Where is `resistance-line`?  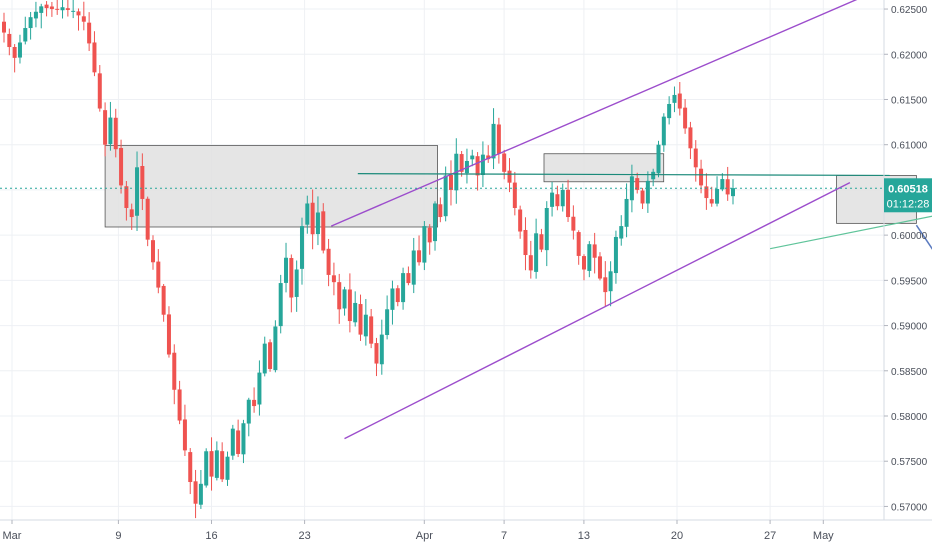 resistance-line is located at coordinates (623, 175).